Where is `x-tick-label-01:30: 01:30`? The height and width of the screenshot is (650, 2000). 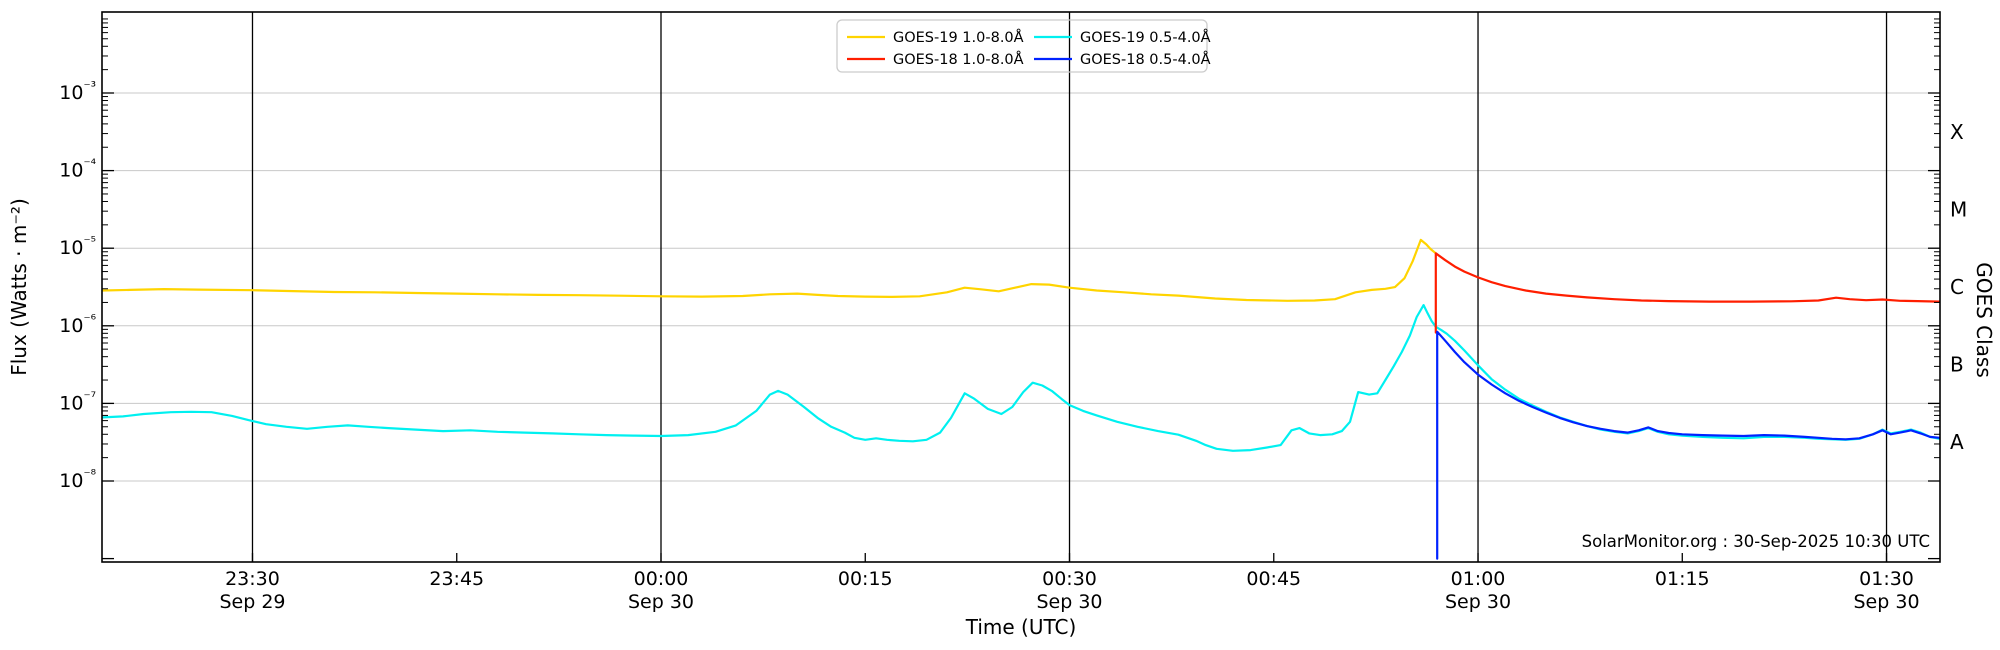
x-tick-label-01:30: 01:30 is located at coordinates (1886, 579).